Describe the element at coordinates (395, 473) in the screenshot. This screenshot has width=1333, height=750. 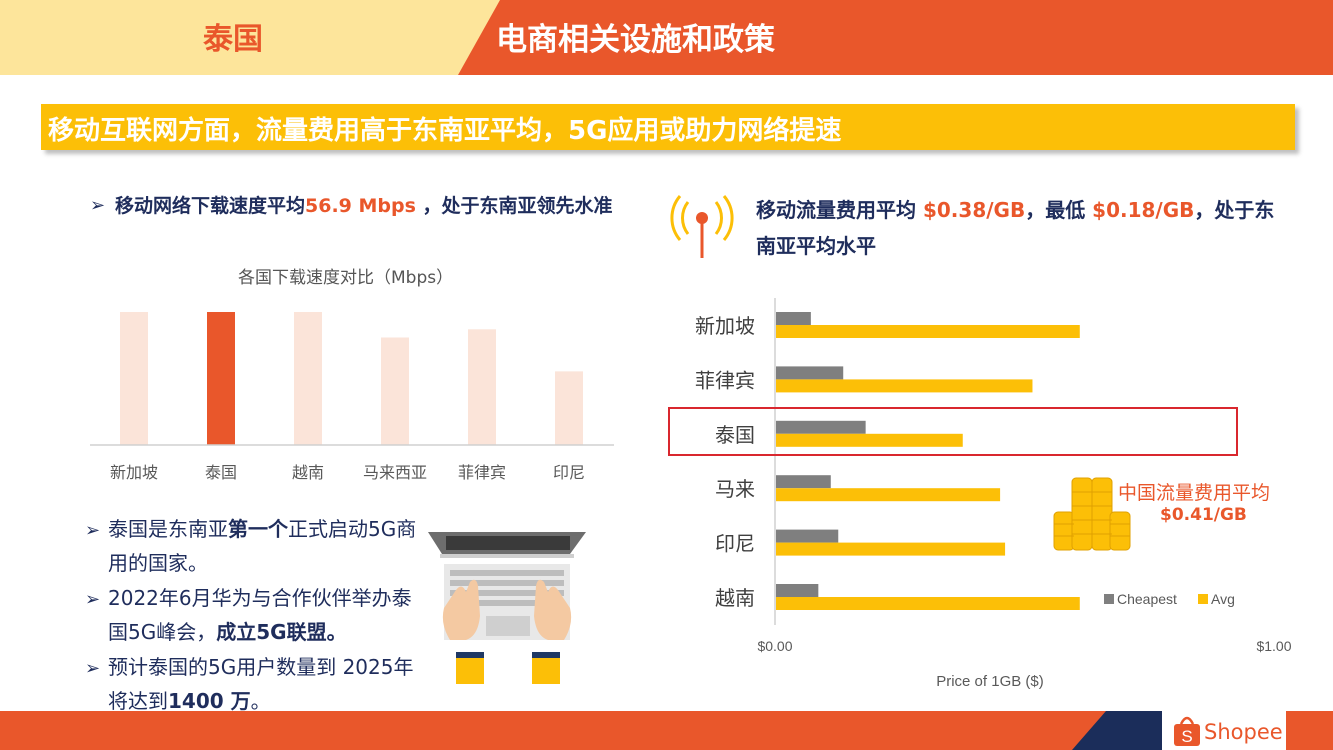
I see `speed-category-label: 马来西亚` at that location.